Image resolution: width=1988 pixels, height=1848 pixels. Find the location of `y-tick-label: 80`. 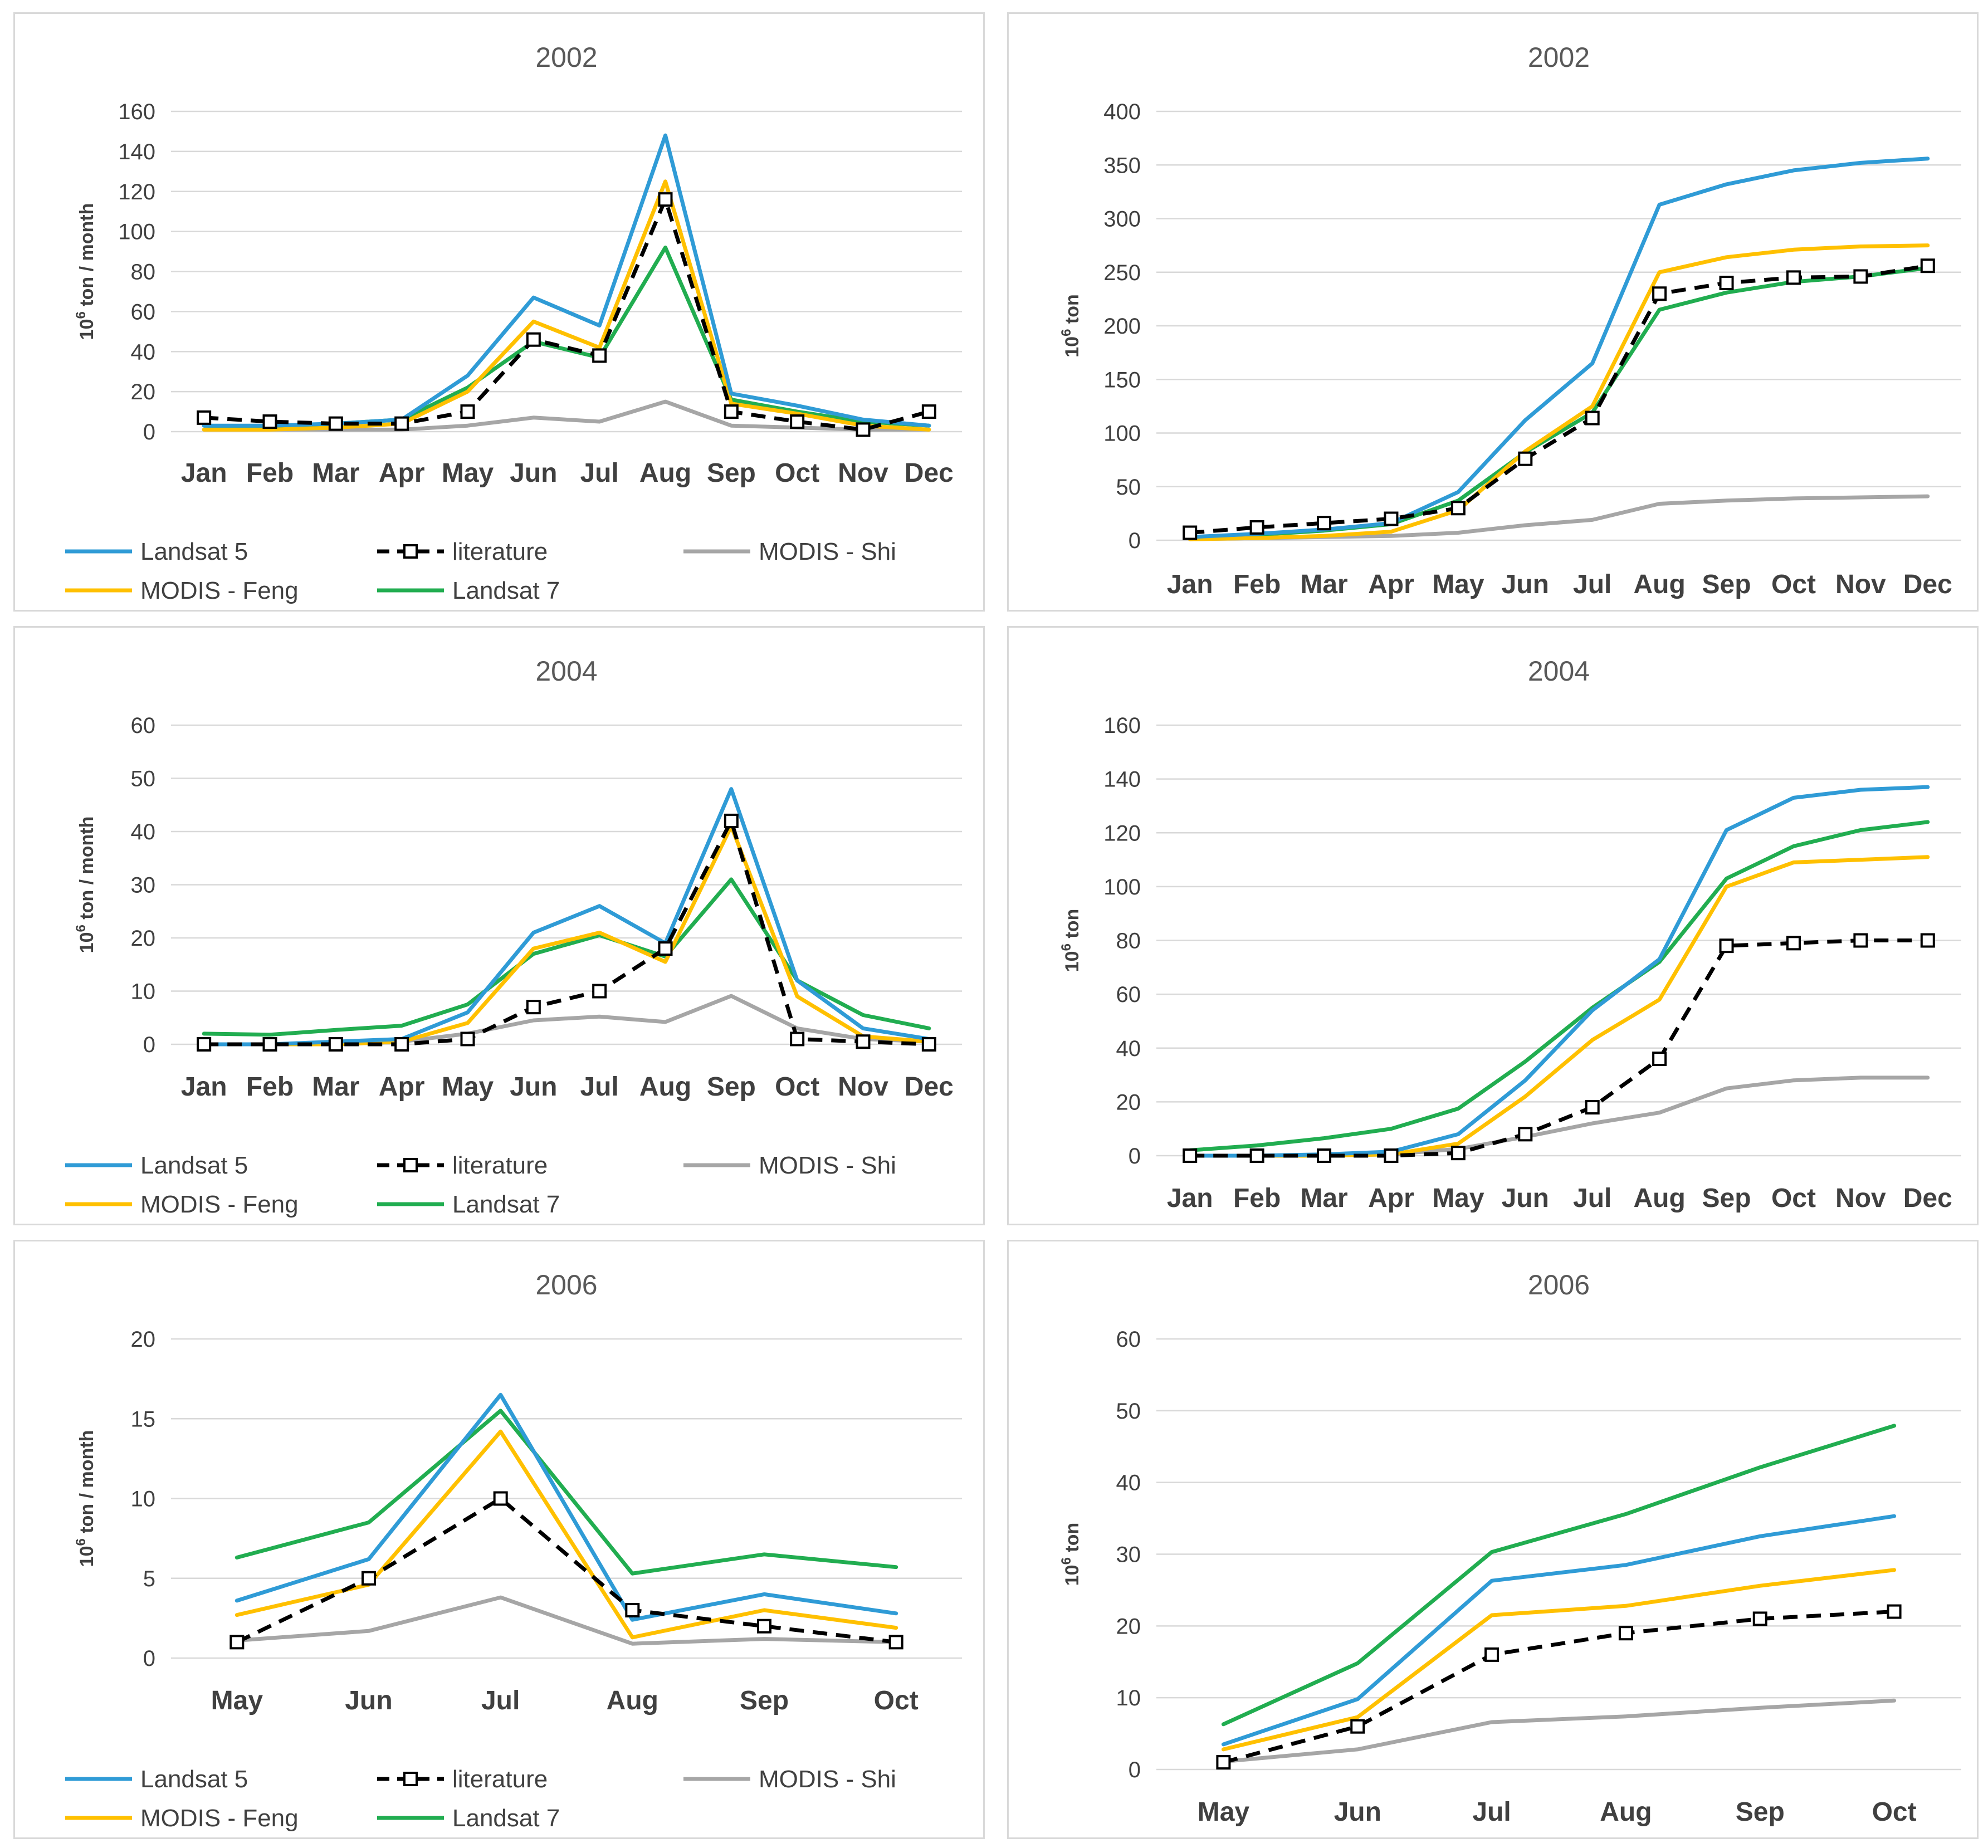

y-tick-label: 80 is located at coordinates (1128, 941).